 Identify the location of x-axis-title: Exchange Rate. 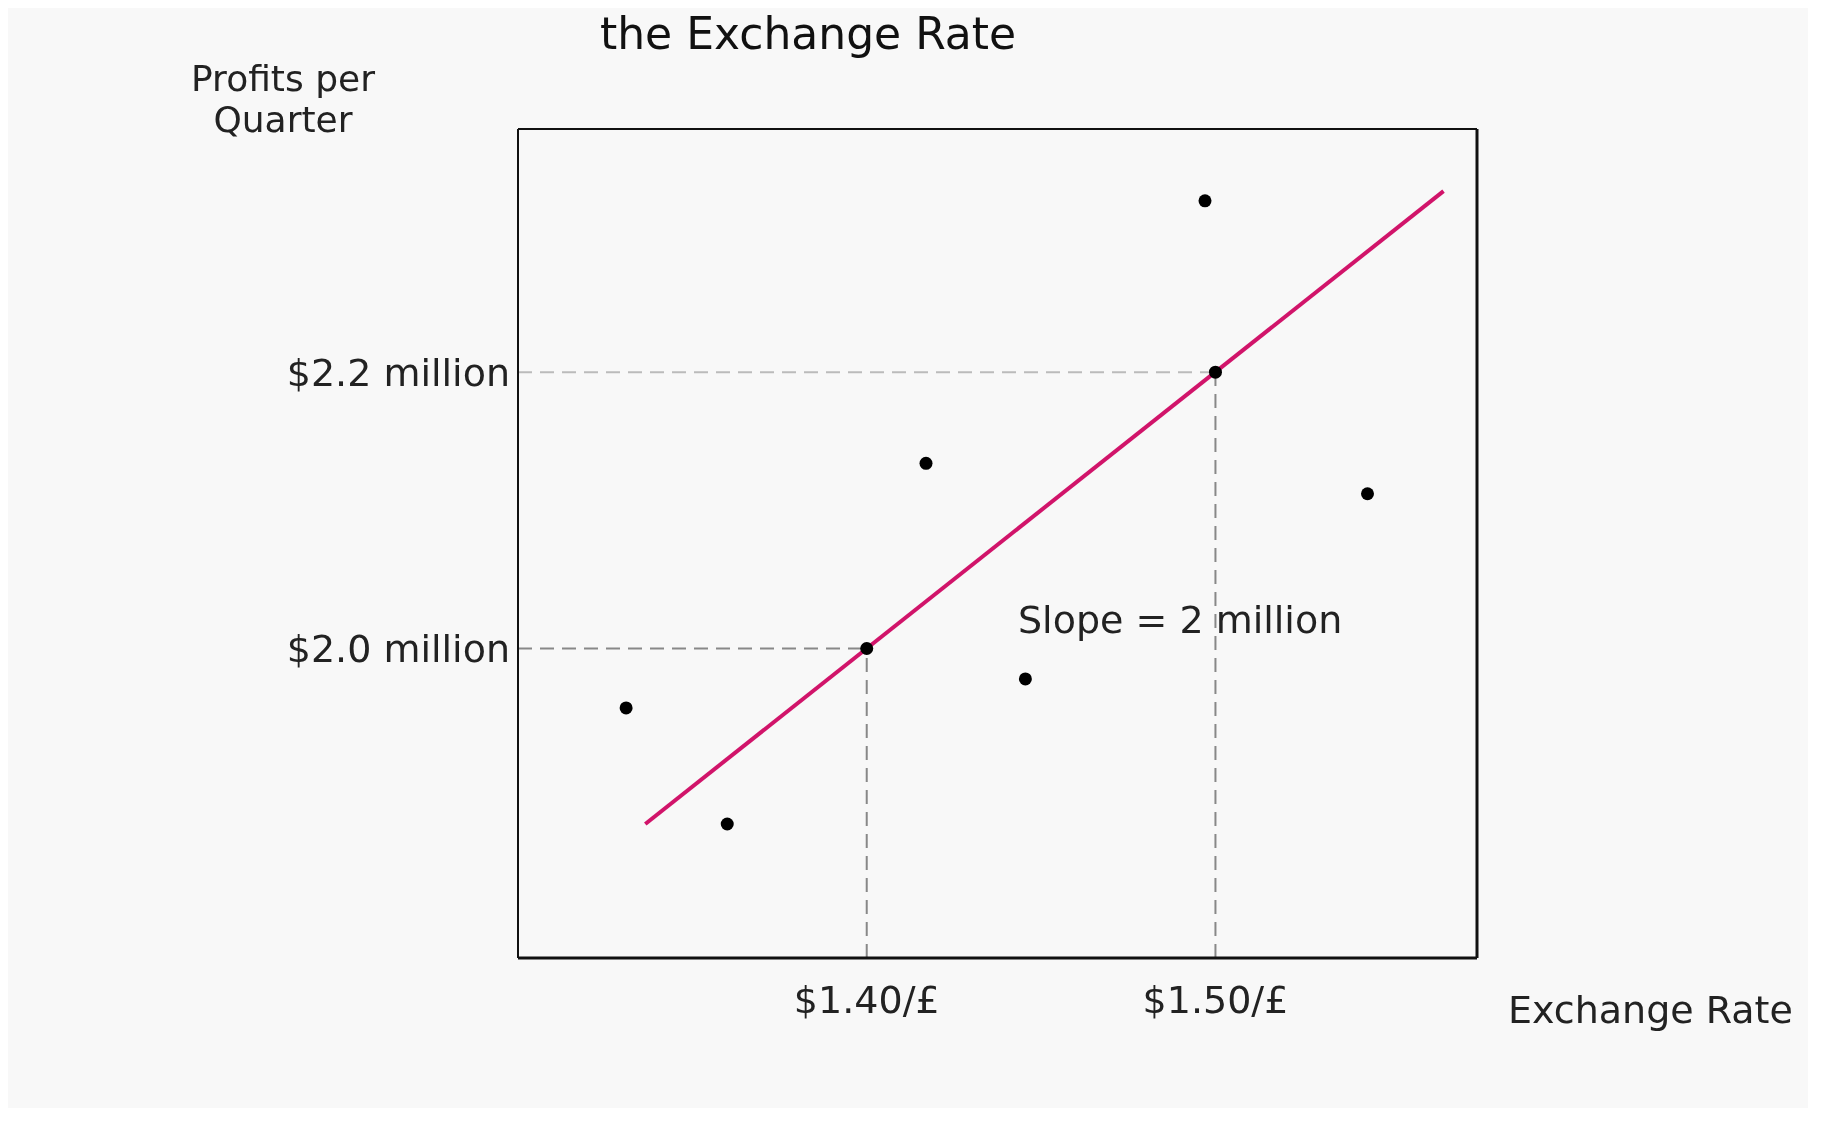
(1650, 1010).